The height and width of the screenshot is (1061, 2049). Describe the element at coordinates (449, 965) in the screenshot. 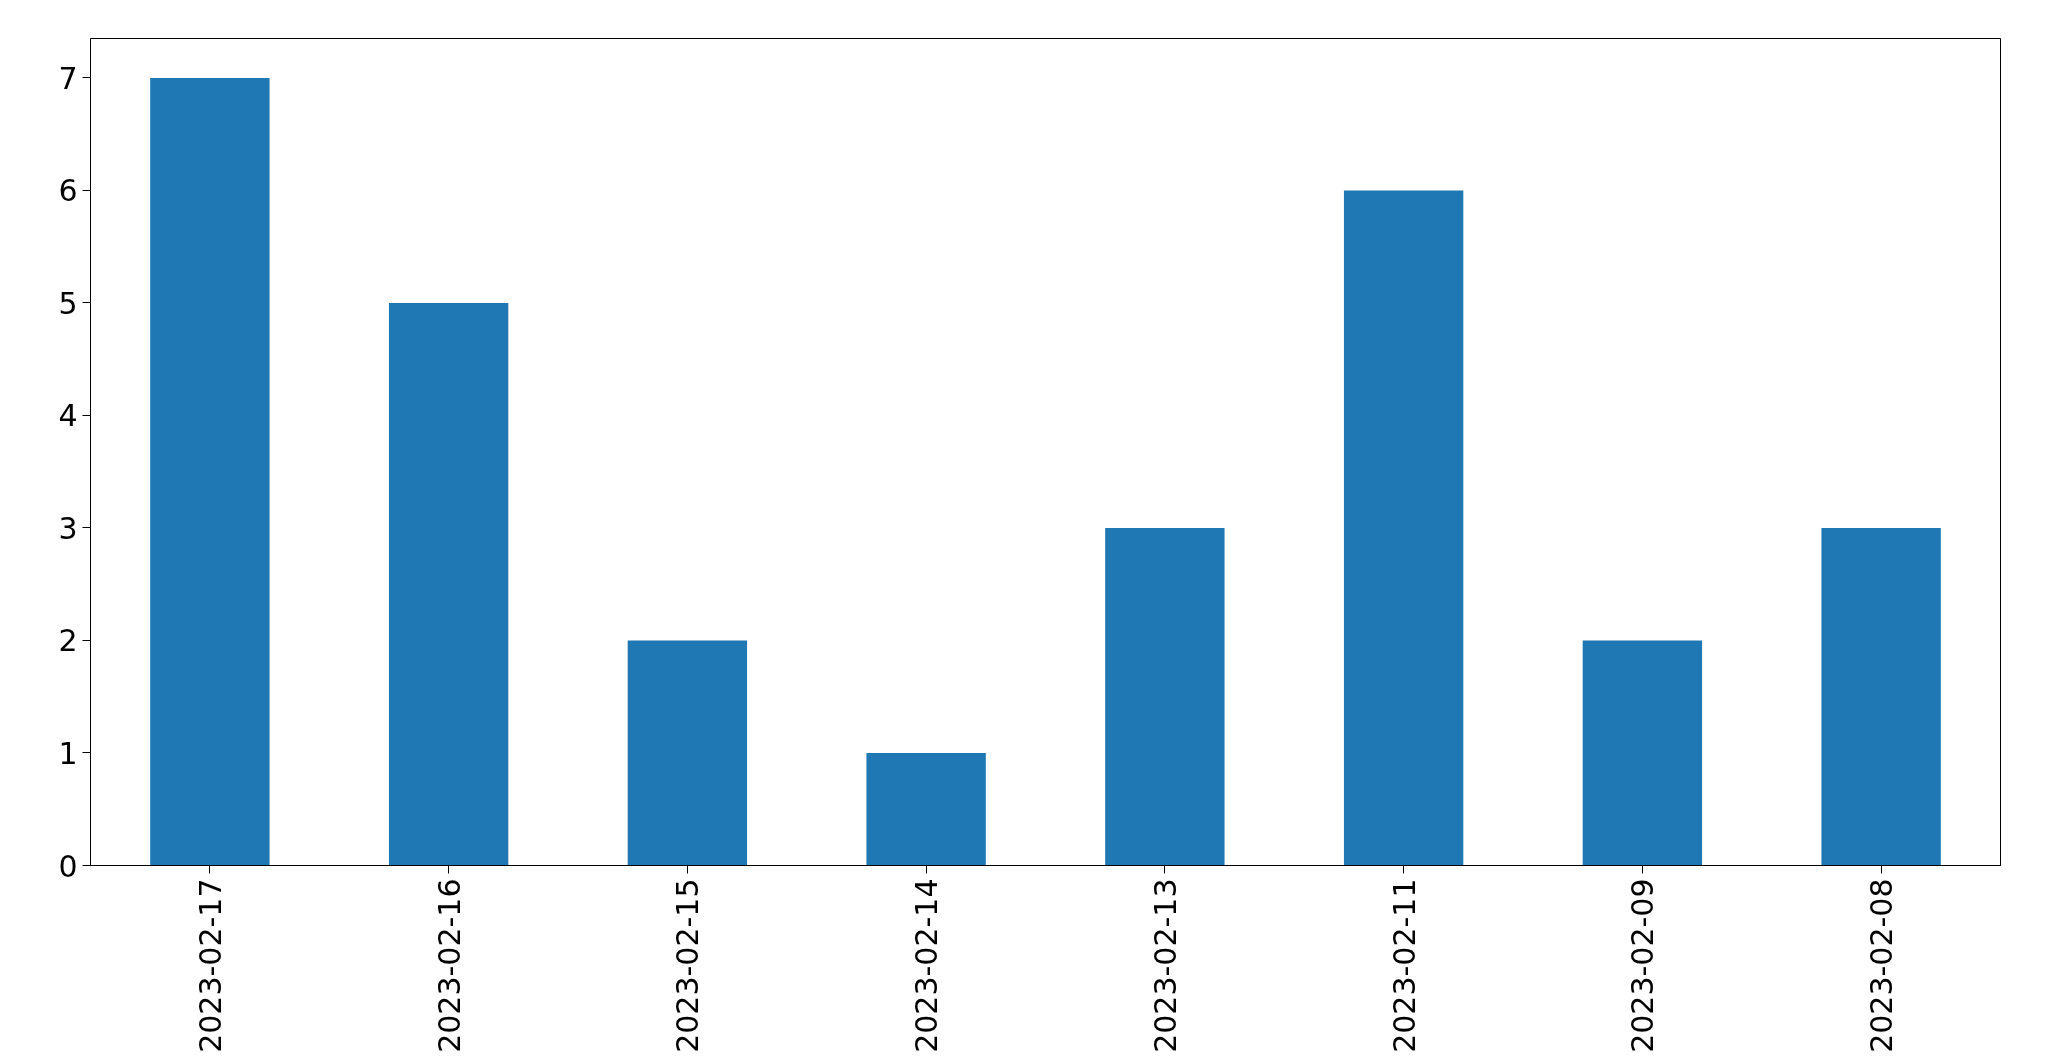

I see `x-tick-label: 2023-02-16` at that location.